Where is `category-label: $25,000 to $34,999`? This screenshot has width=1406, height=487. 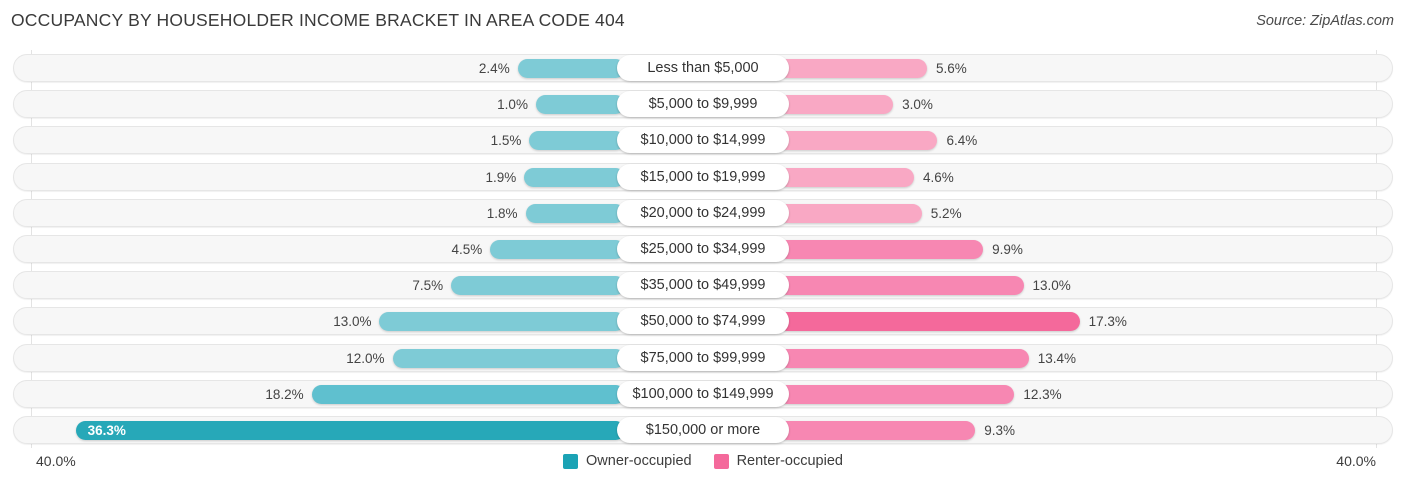 category-label: $25,000 to $34,999 is located at coordinates (703, 249).